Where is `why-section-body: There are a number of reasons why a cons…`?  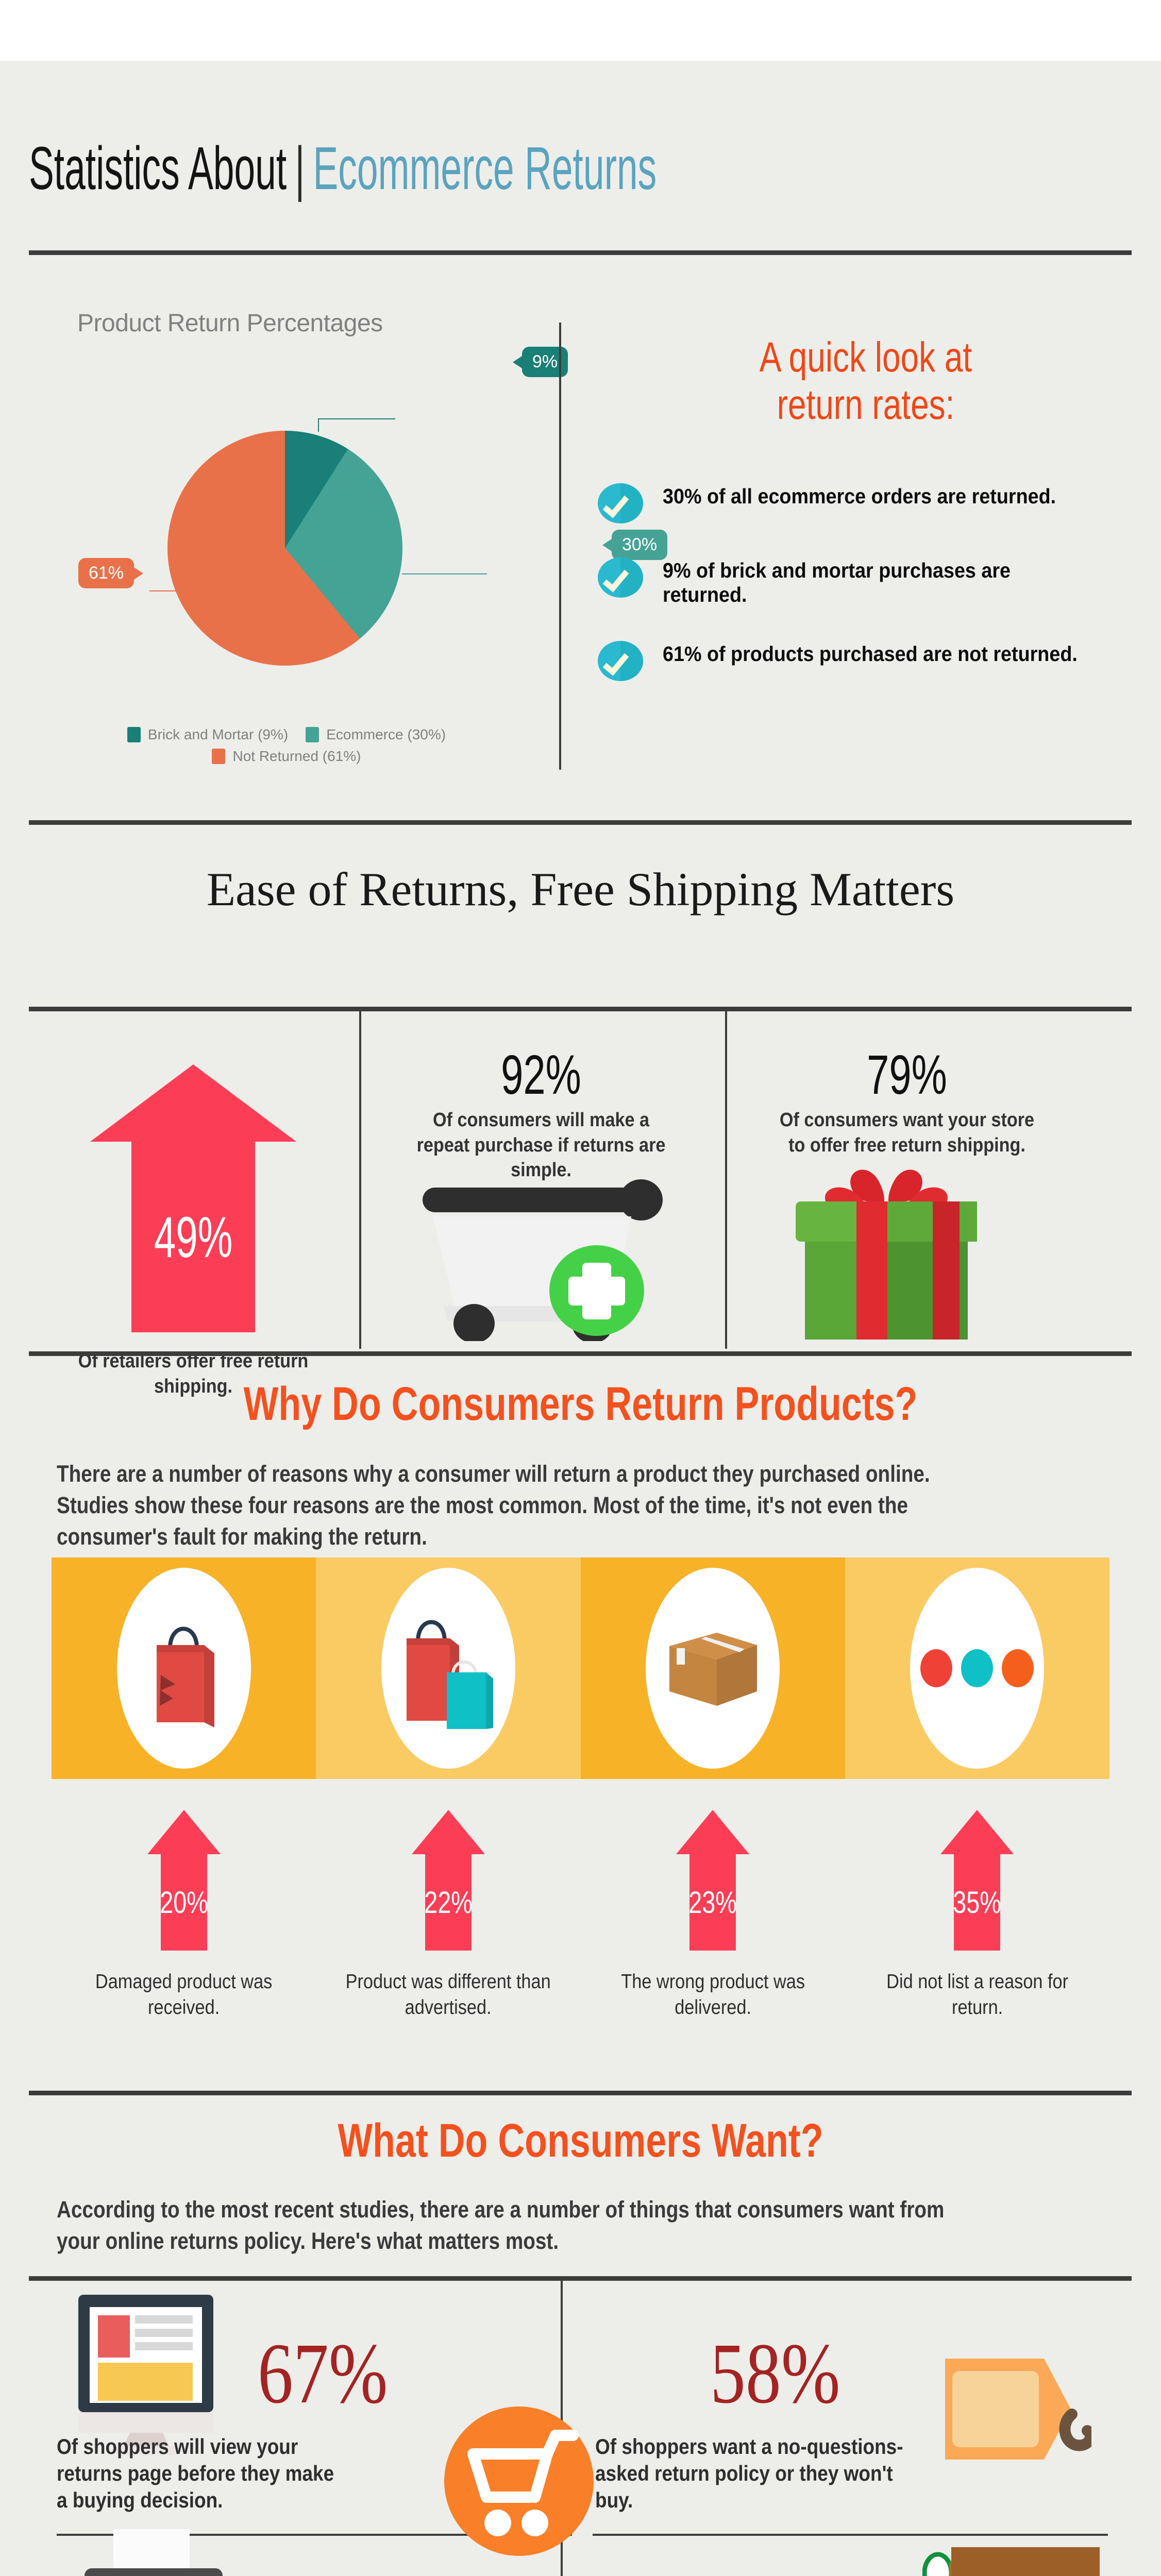
why-section-body: There are a number of reasons why a cons… is located at coordinates (493, 1505).